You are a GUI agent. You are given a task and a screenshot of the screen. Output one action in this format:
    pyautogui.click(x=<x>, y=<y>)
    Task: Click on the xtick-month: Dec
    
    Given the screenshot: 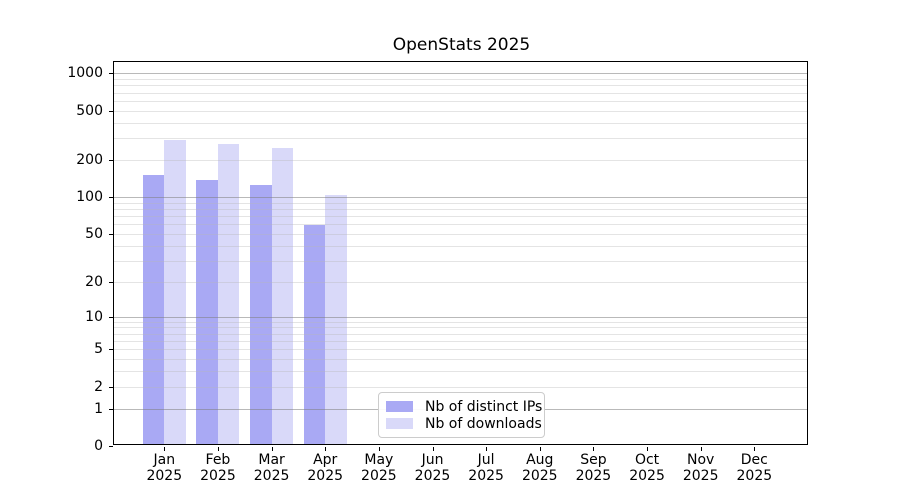 What is the action you would take?
    pyautogui.click(x=754, y=460)
    